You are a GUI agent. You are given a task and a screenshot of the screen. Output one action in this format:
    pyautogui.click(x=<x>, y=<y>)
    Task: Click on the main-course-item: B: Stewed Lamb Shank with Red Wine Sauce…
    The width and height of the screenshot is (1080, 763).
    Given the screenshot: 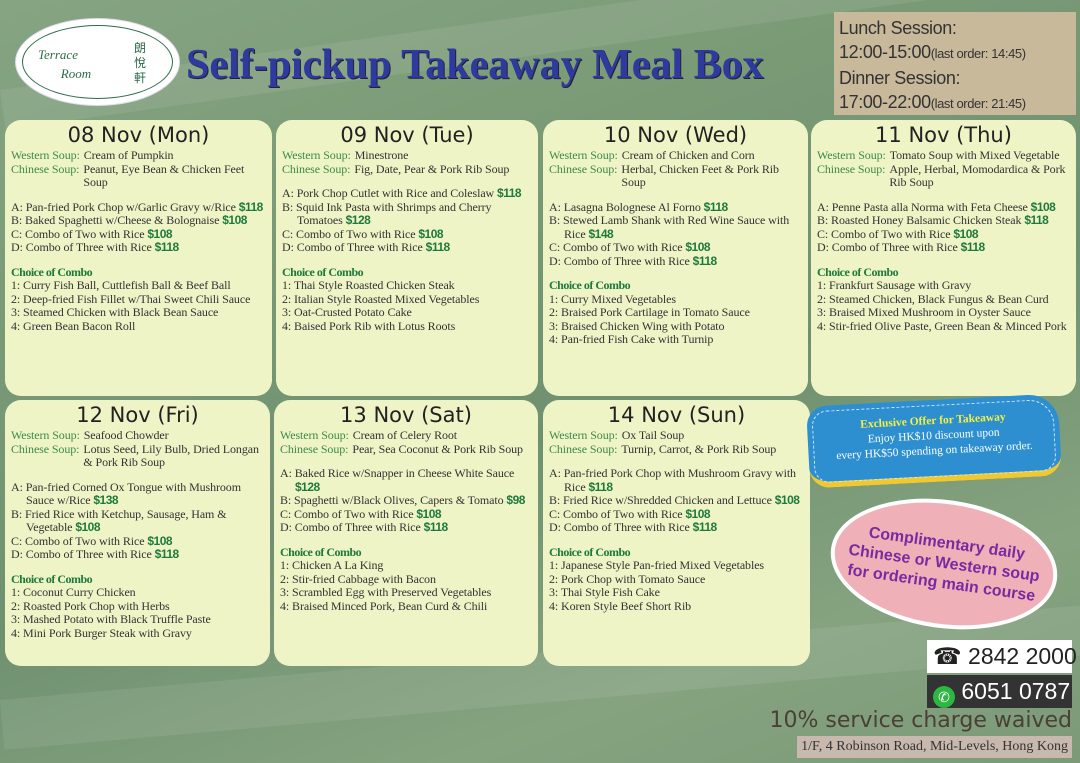 What is the action you would take?
    pyautogui.click(x=675, y=227)
    